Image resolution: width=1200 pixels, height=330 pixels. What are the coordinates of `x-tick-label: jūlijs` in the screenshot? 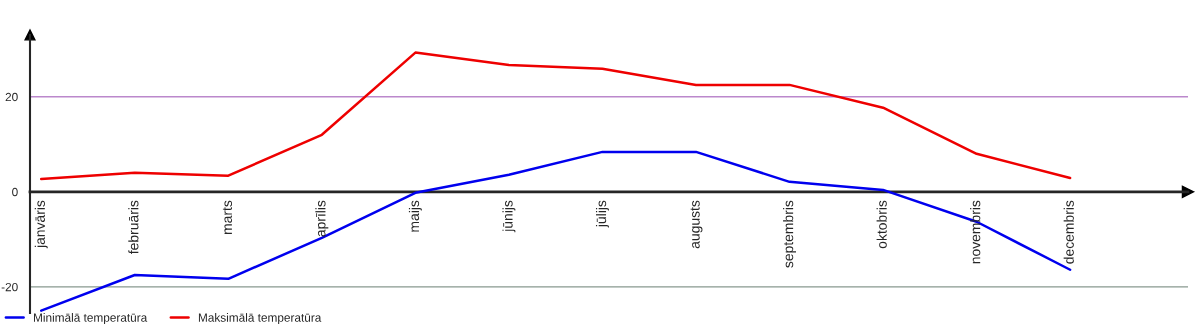 It's located at (602, 214).